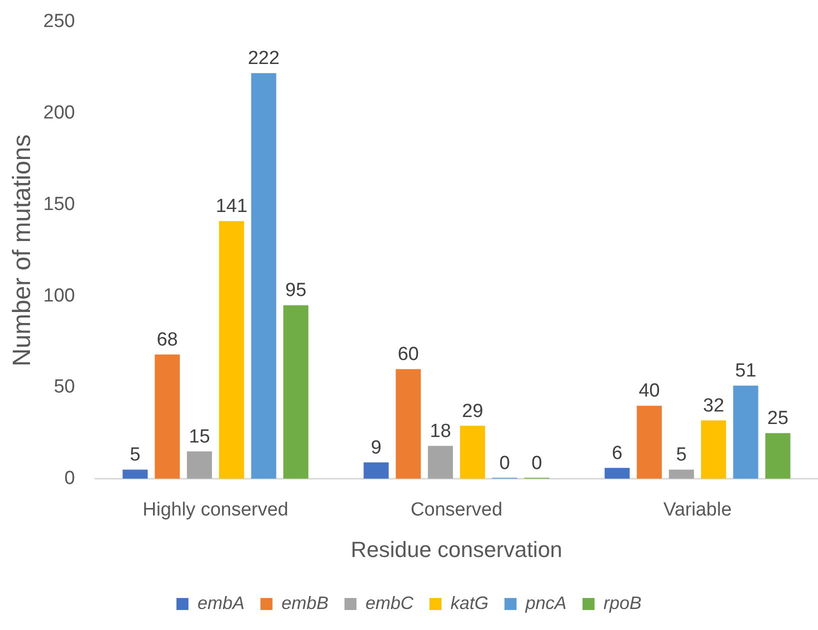 The height and width of the screenshot is (630, 818). Describe the element at coordinates (441, 431) in the screenshot. I see `data-label: 18` at that location.